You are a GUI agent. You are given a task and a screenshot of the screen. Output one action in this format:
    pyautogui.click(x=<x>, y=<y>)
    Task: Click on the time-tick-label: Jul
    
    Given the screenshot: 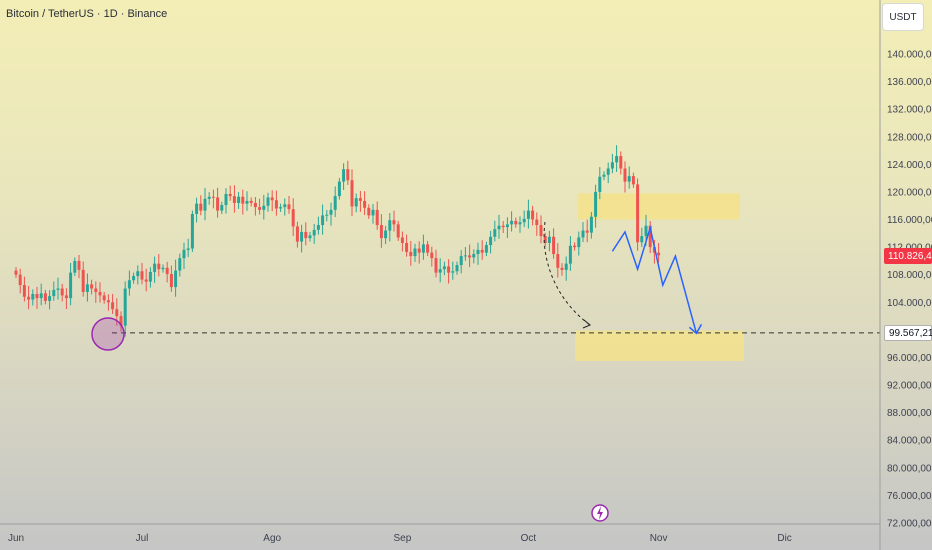 What is the action you would take?
    pyautogui.click(x=142, y=538)
    